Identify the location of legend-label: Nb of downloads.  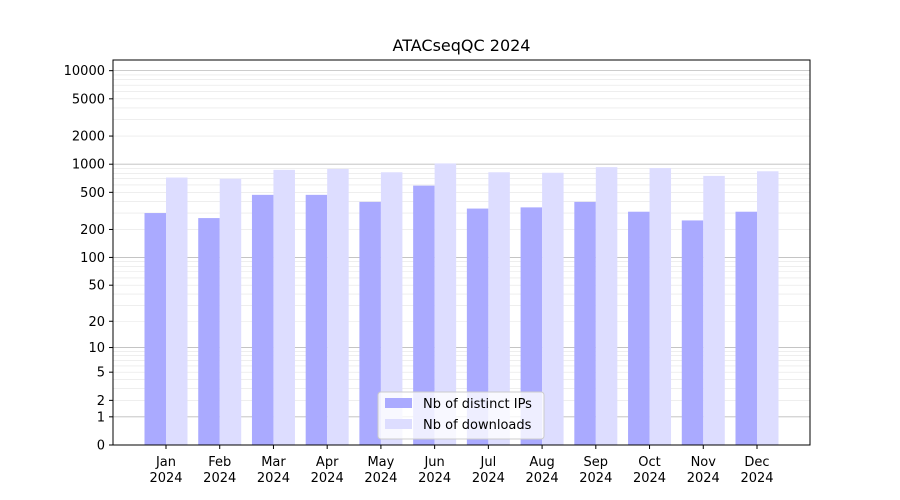
(477, 425).